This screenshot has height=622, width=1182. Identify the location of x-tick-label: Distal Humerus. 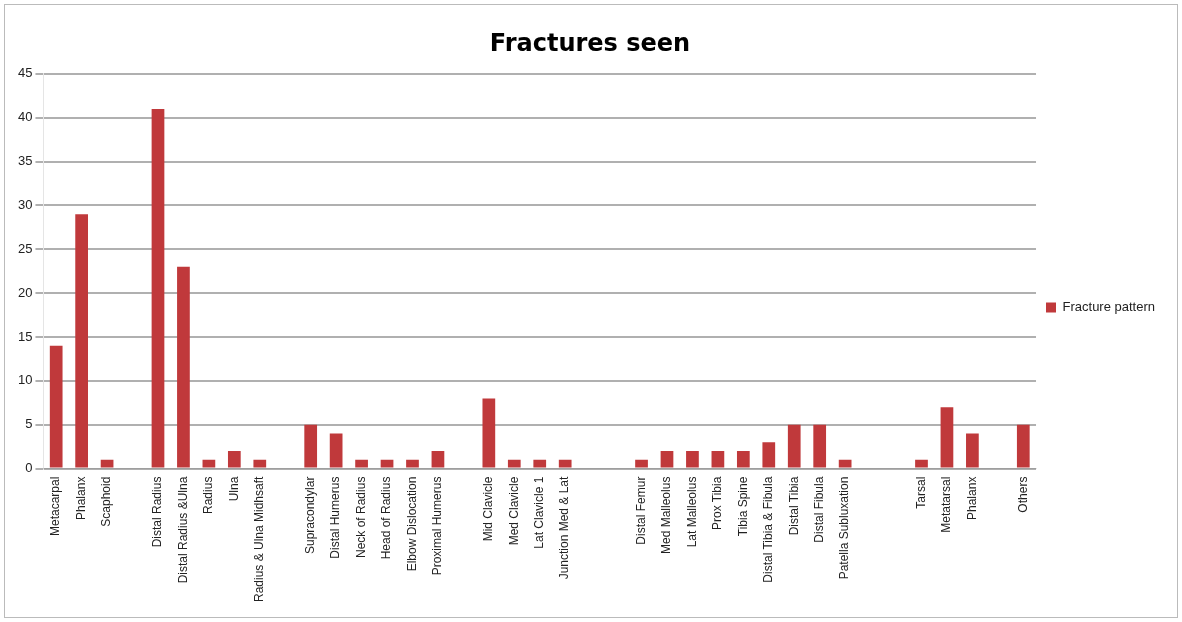
(335, 517).